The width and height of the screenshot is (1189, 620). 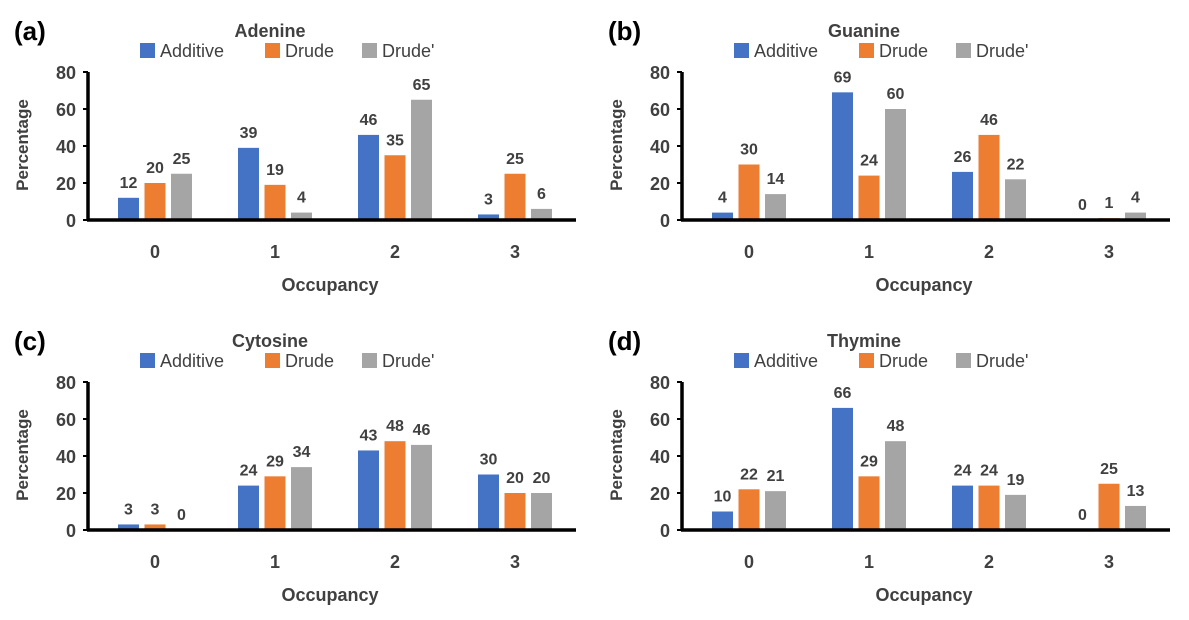 What do you see at coordinates (408, 361) in the screenshot?
I see `legend-label-2: Drude'` at bounding box center [408, 361].